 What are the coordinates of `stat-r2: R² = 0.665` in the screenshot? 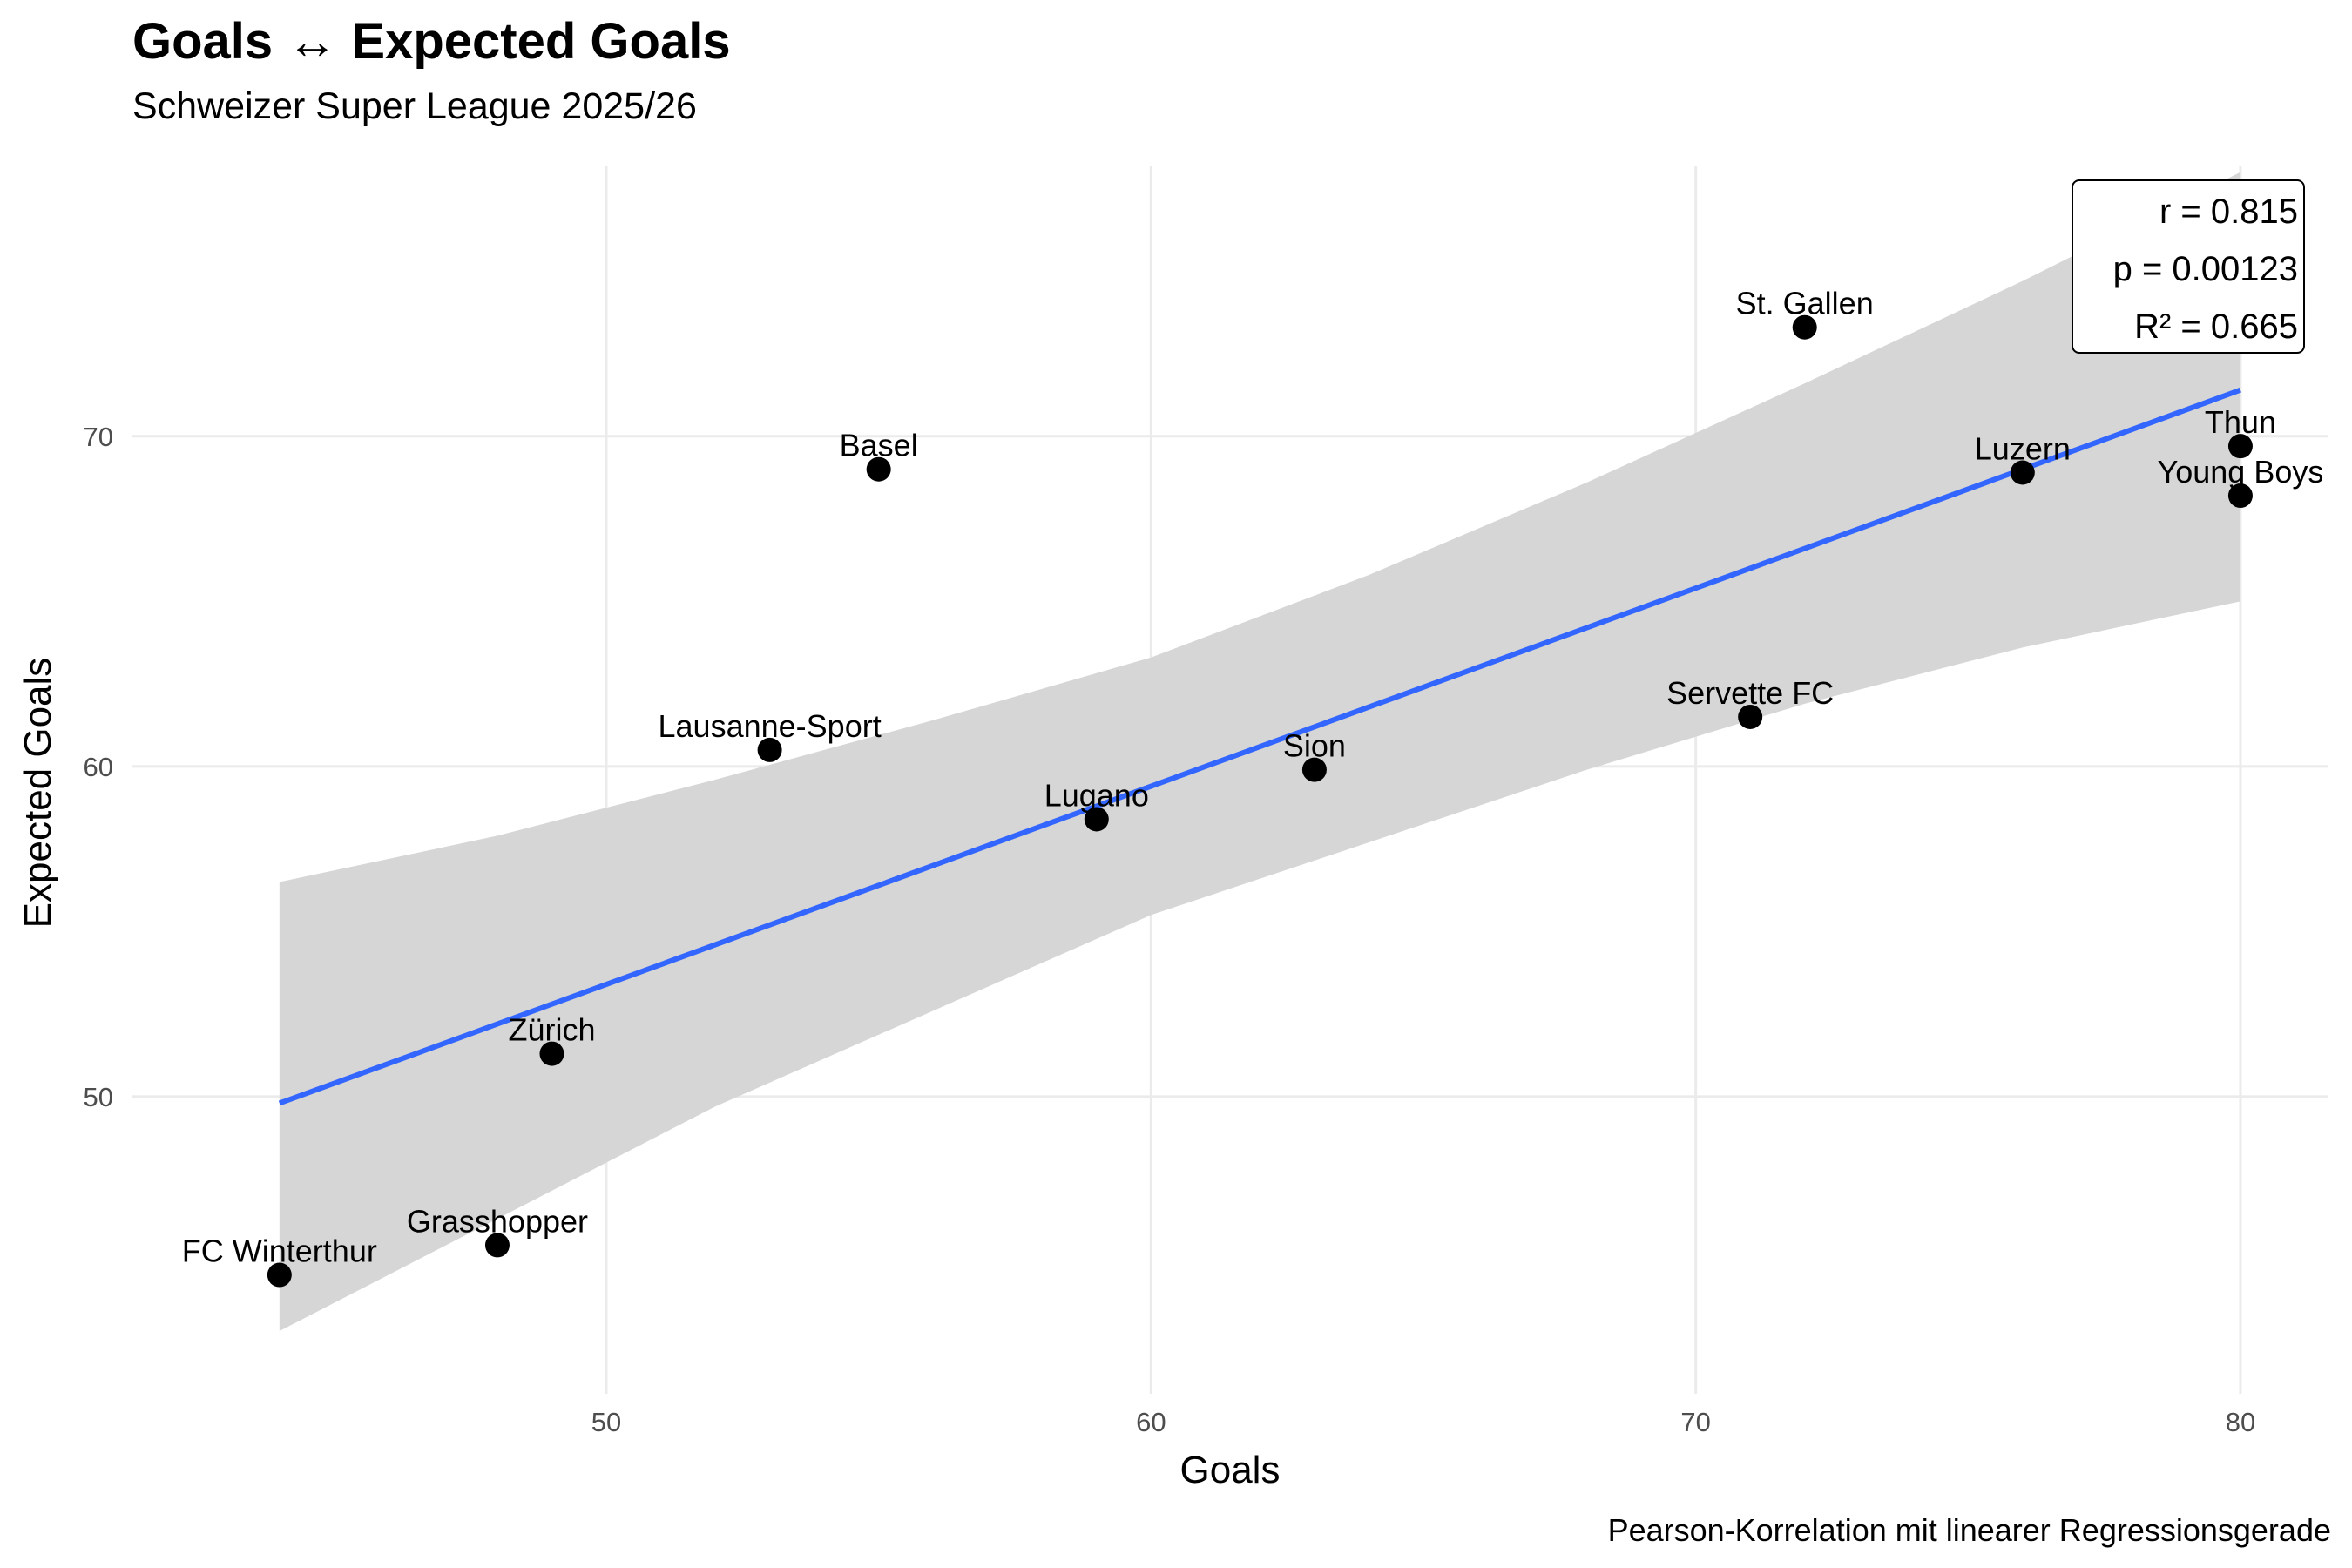 It's located at (2216, 327).